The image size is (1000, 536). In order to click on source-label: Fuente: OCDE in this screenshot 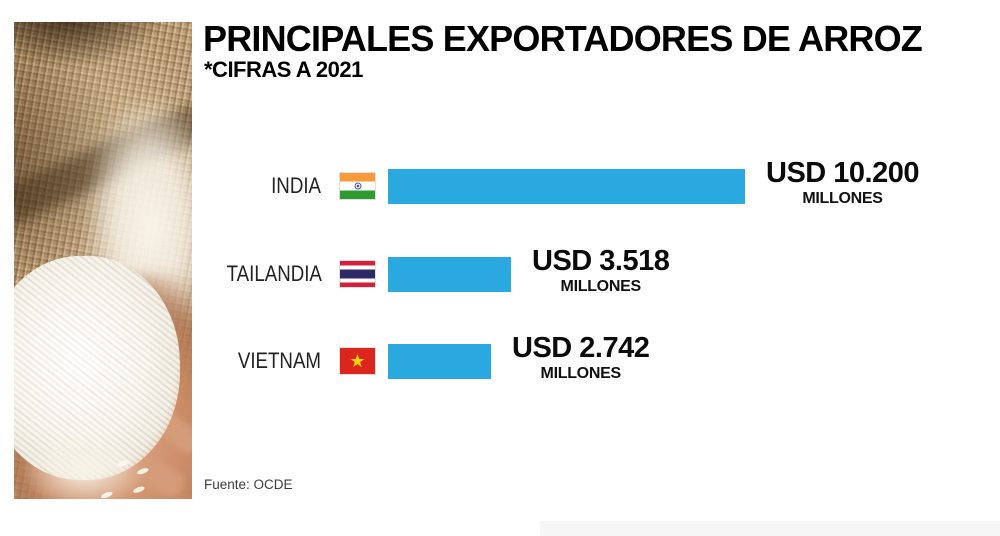, I will do `click(248, 484)`.